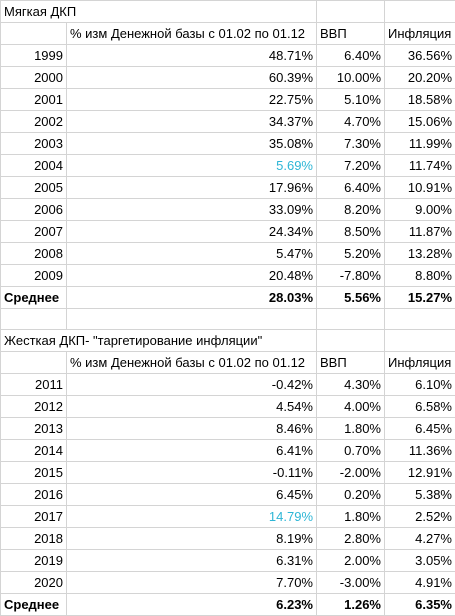  What do you see at coordinates (420, 144) in the screenshot?
I see `inflation-cell: 11.99%` at bounding box center [420, 144].